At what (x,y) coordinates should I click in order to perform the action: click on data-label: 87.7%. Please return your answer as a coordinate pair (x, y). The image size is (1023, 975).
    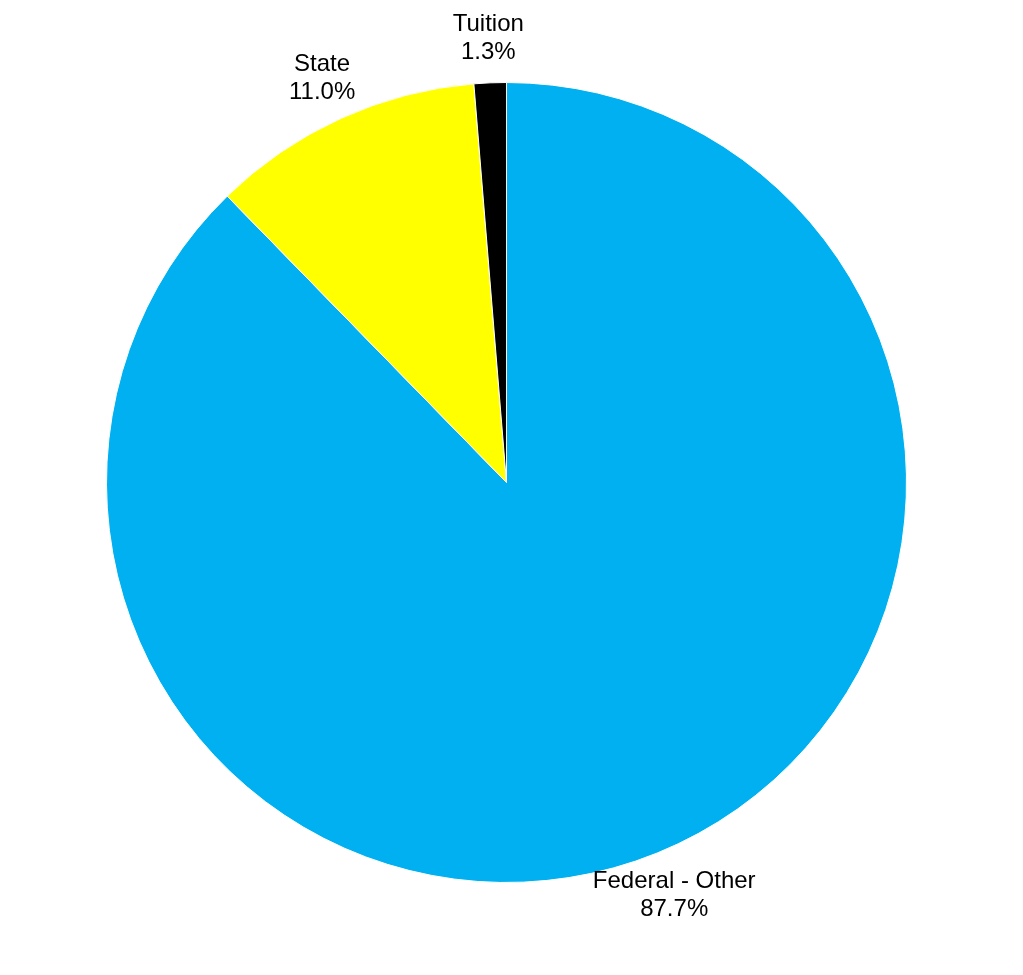
    Looking at the image, I should click on (674, 907).